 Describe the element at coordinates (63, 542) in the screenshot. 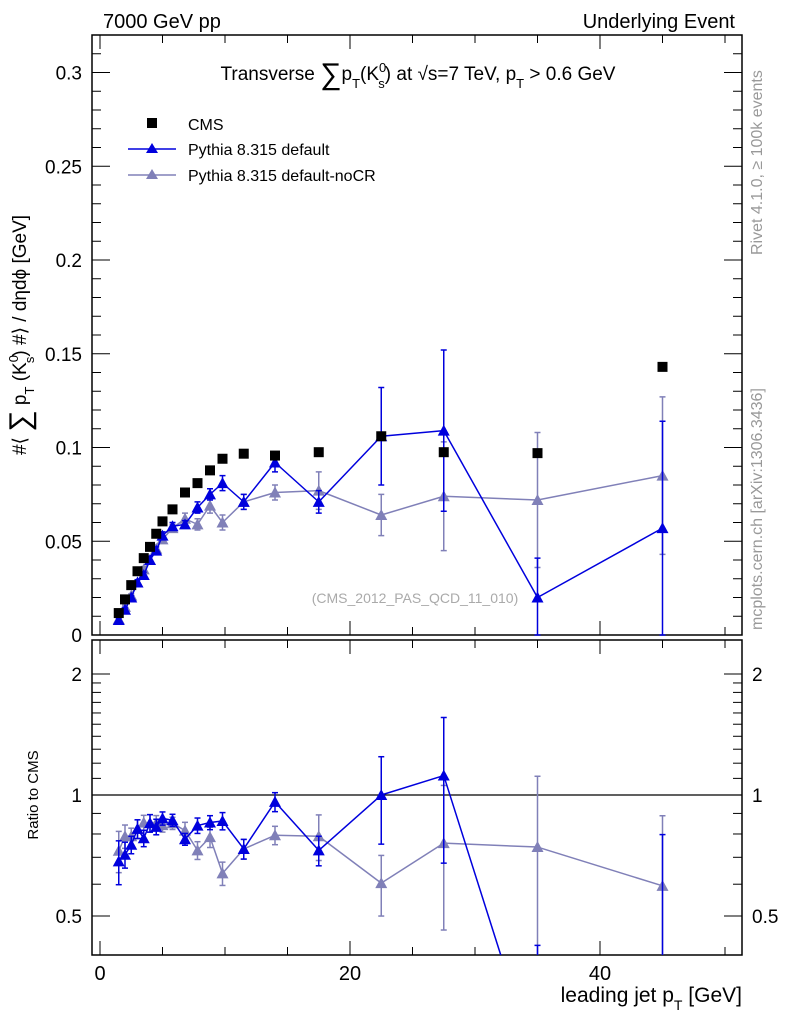

I see `y-tick-label: 0.05` at that location.